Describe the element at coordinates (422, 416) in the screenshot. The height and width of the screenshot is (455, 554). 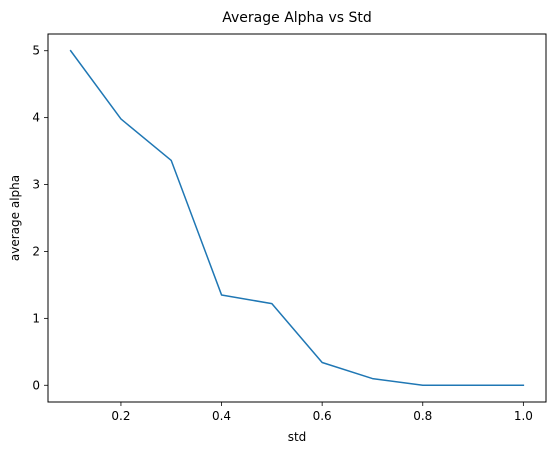
I see `x-tick-label: 0.8` at that location.